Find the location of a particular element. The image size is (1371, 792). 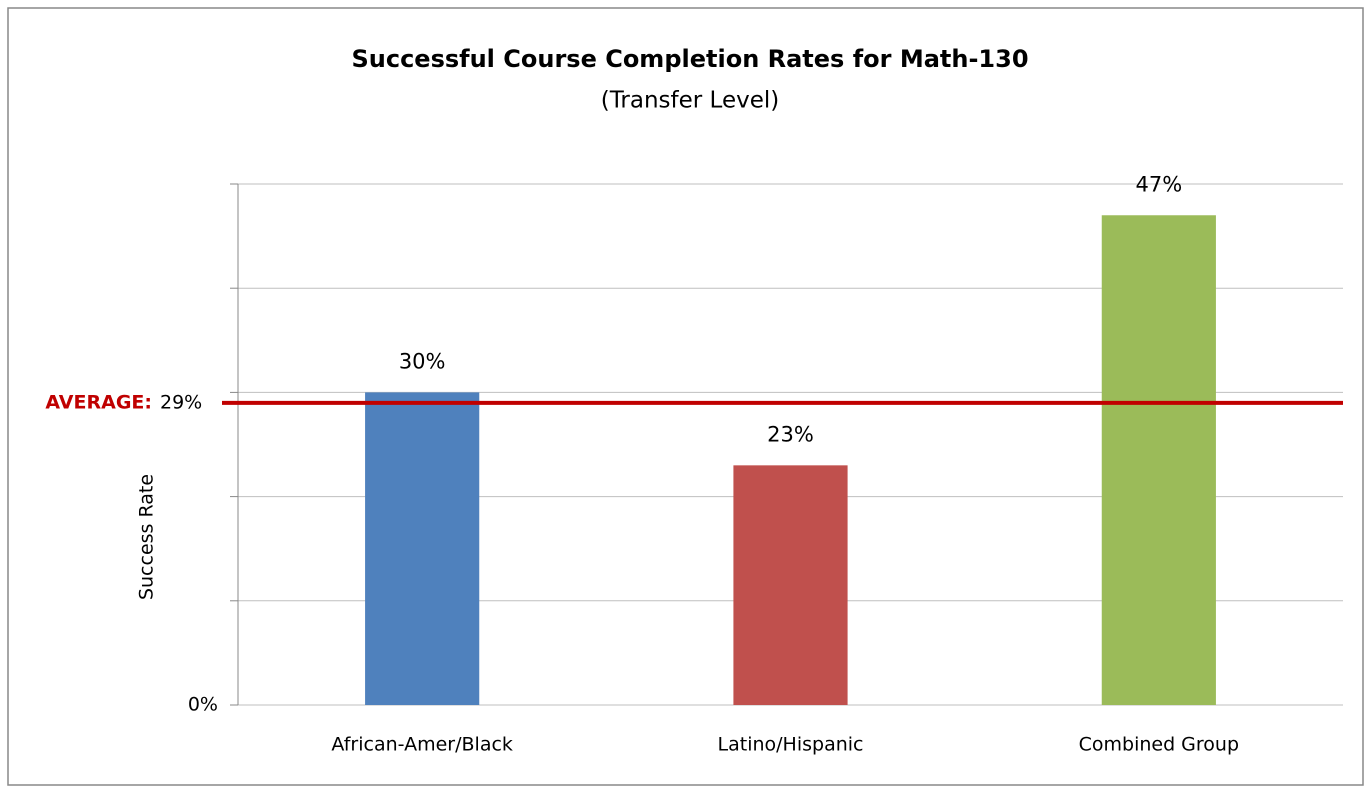

x-tick-label: Latino/Hispanic is located at coordinates (791, 745).